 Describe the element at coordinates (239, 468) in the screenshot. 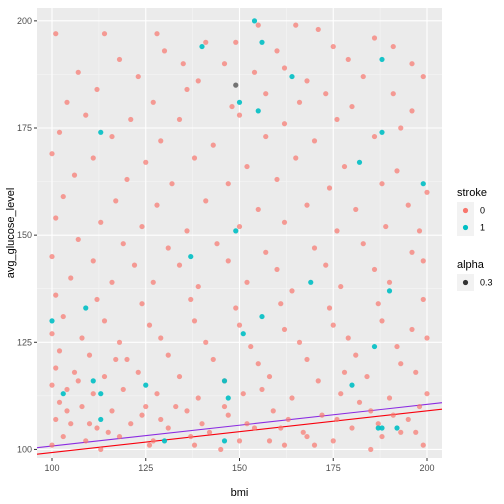

I see `x-tick-label: 150` at that location.